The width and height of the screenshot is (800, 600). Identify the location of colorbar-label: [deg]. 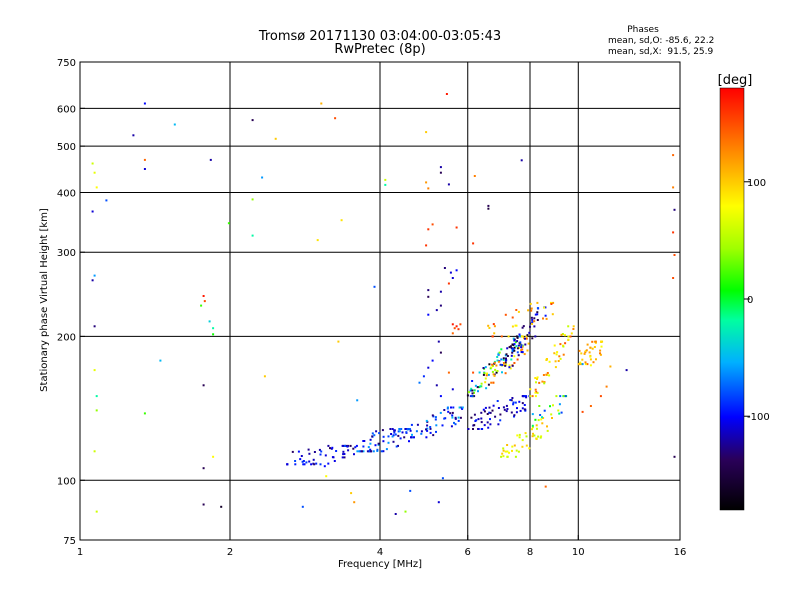
(735, 80).